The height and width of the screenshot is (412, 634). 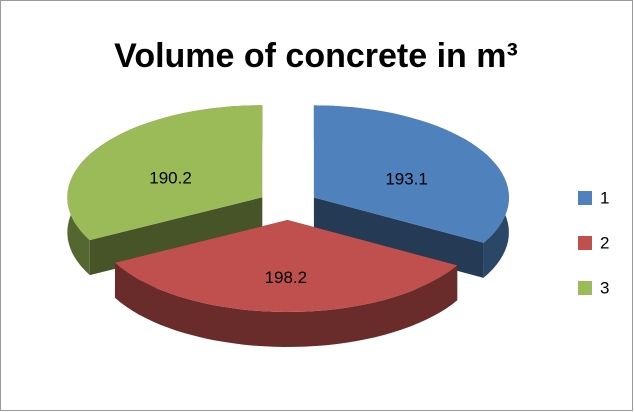 What do you see at coordinates (406, 178) in the screenshot?
I see `data-label: 193.1` at bounding box center [406, 178].